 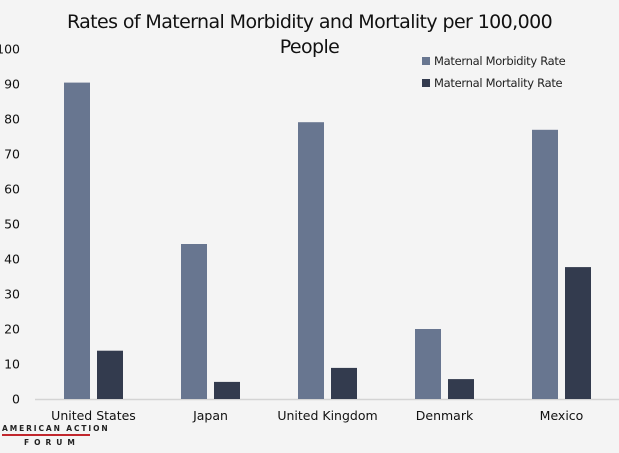 What do you see at coordinates (428, 364) in the screenshot?
I see `bar-morbidity-denmark` at bounding box center [428, 364].